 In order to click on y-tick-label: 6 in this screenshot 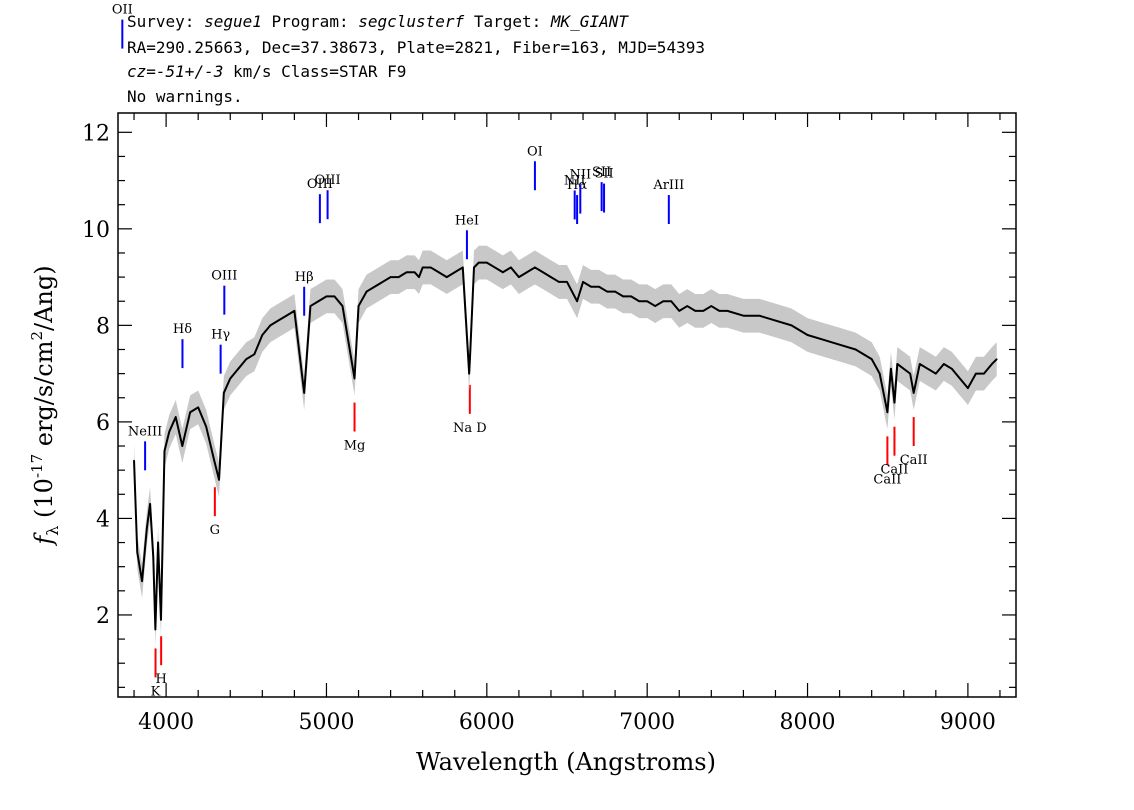, I will do `click(103, 423)`.